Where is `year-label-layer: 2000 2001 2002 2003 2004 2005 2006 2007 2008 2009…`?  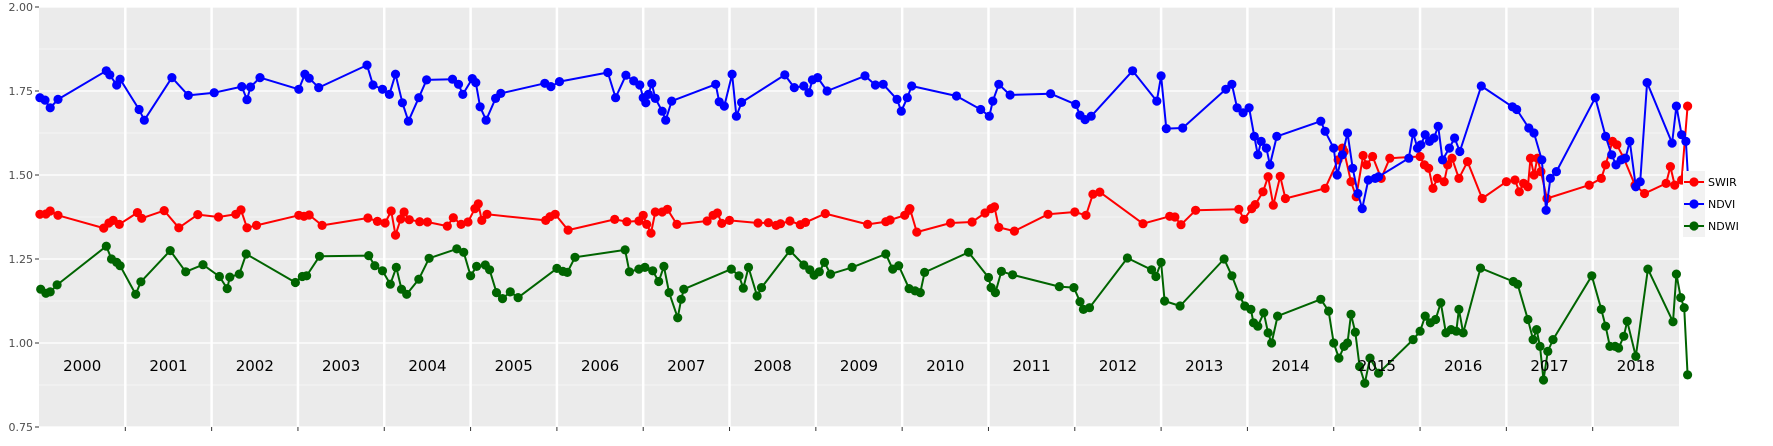 year-label-layer: 2000 2001 2002 2003 2004 2005 2006 2007 2008 2009… is located at coordinates (859, 394).